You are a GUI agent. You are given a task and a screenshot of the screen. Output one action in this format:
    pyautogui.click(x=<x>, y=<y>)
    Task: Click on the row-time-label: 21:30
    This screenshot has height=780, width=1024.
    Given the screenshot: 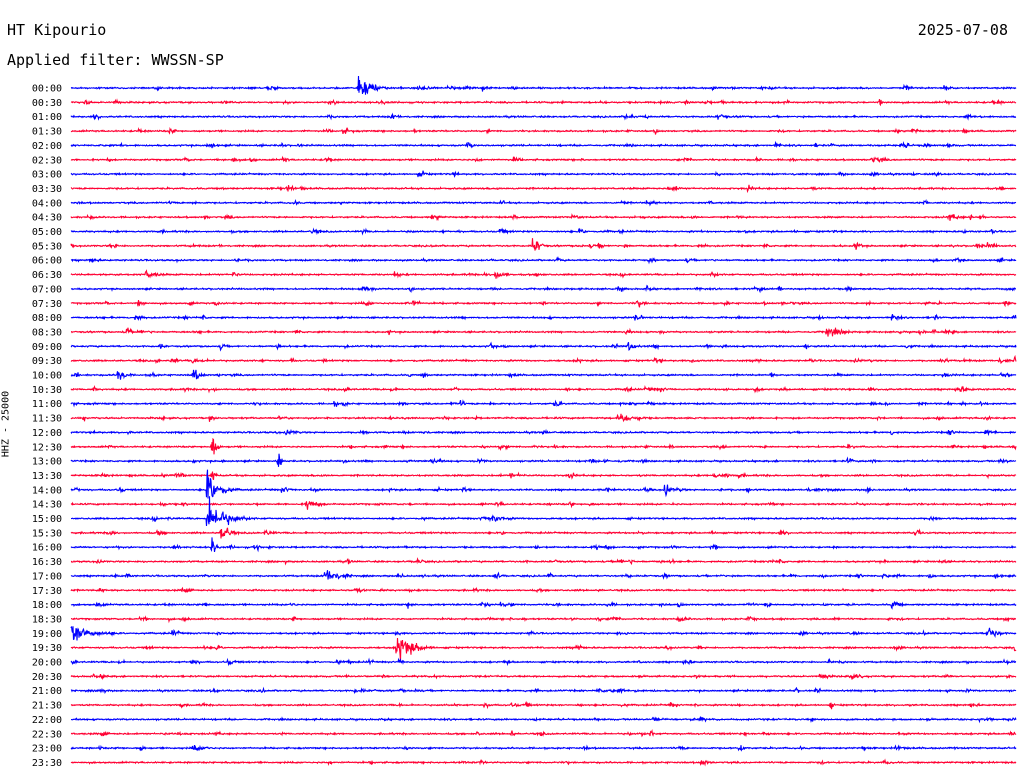 What is the action you would take?
    pyautogui.click(x=47, y=706)
    